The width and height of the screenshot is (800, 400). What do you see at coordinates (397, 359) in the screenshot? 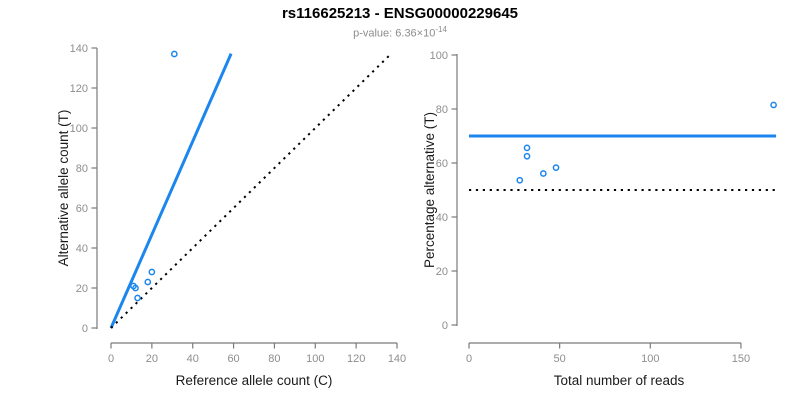
I see `x-tick-label: 140` at bounding box center [397, 359].